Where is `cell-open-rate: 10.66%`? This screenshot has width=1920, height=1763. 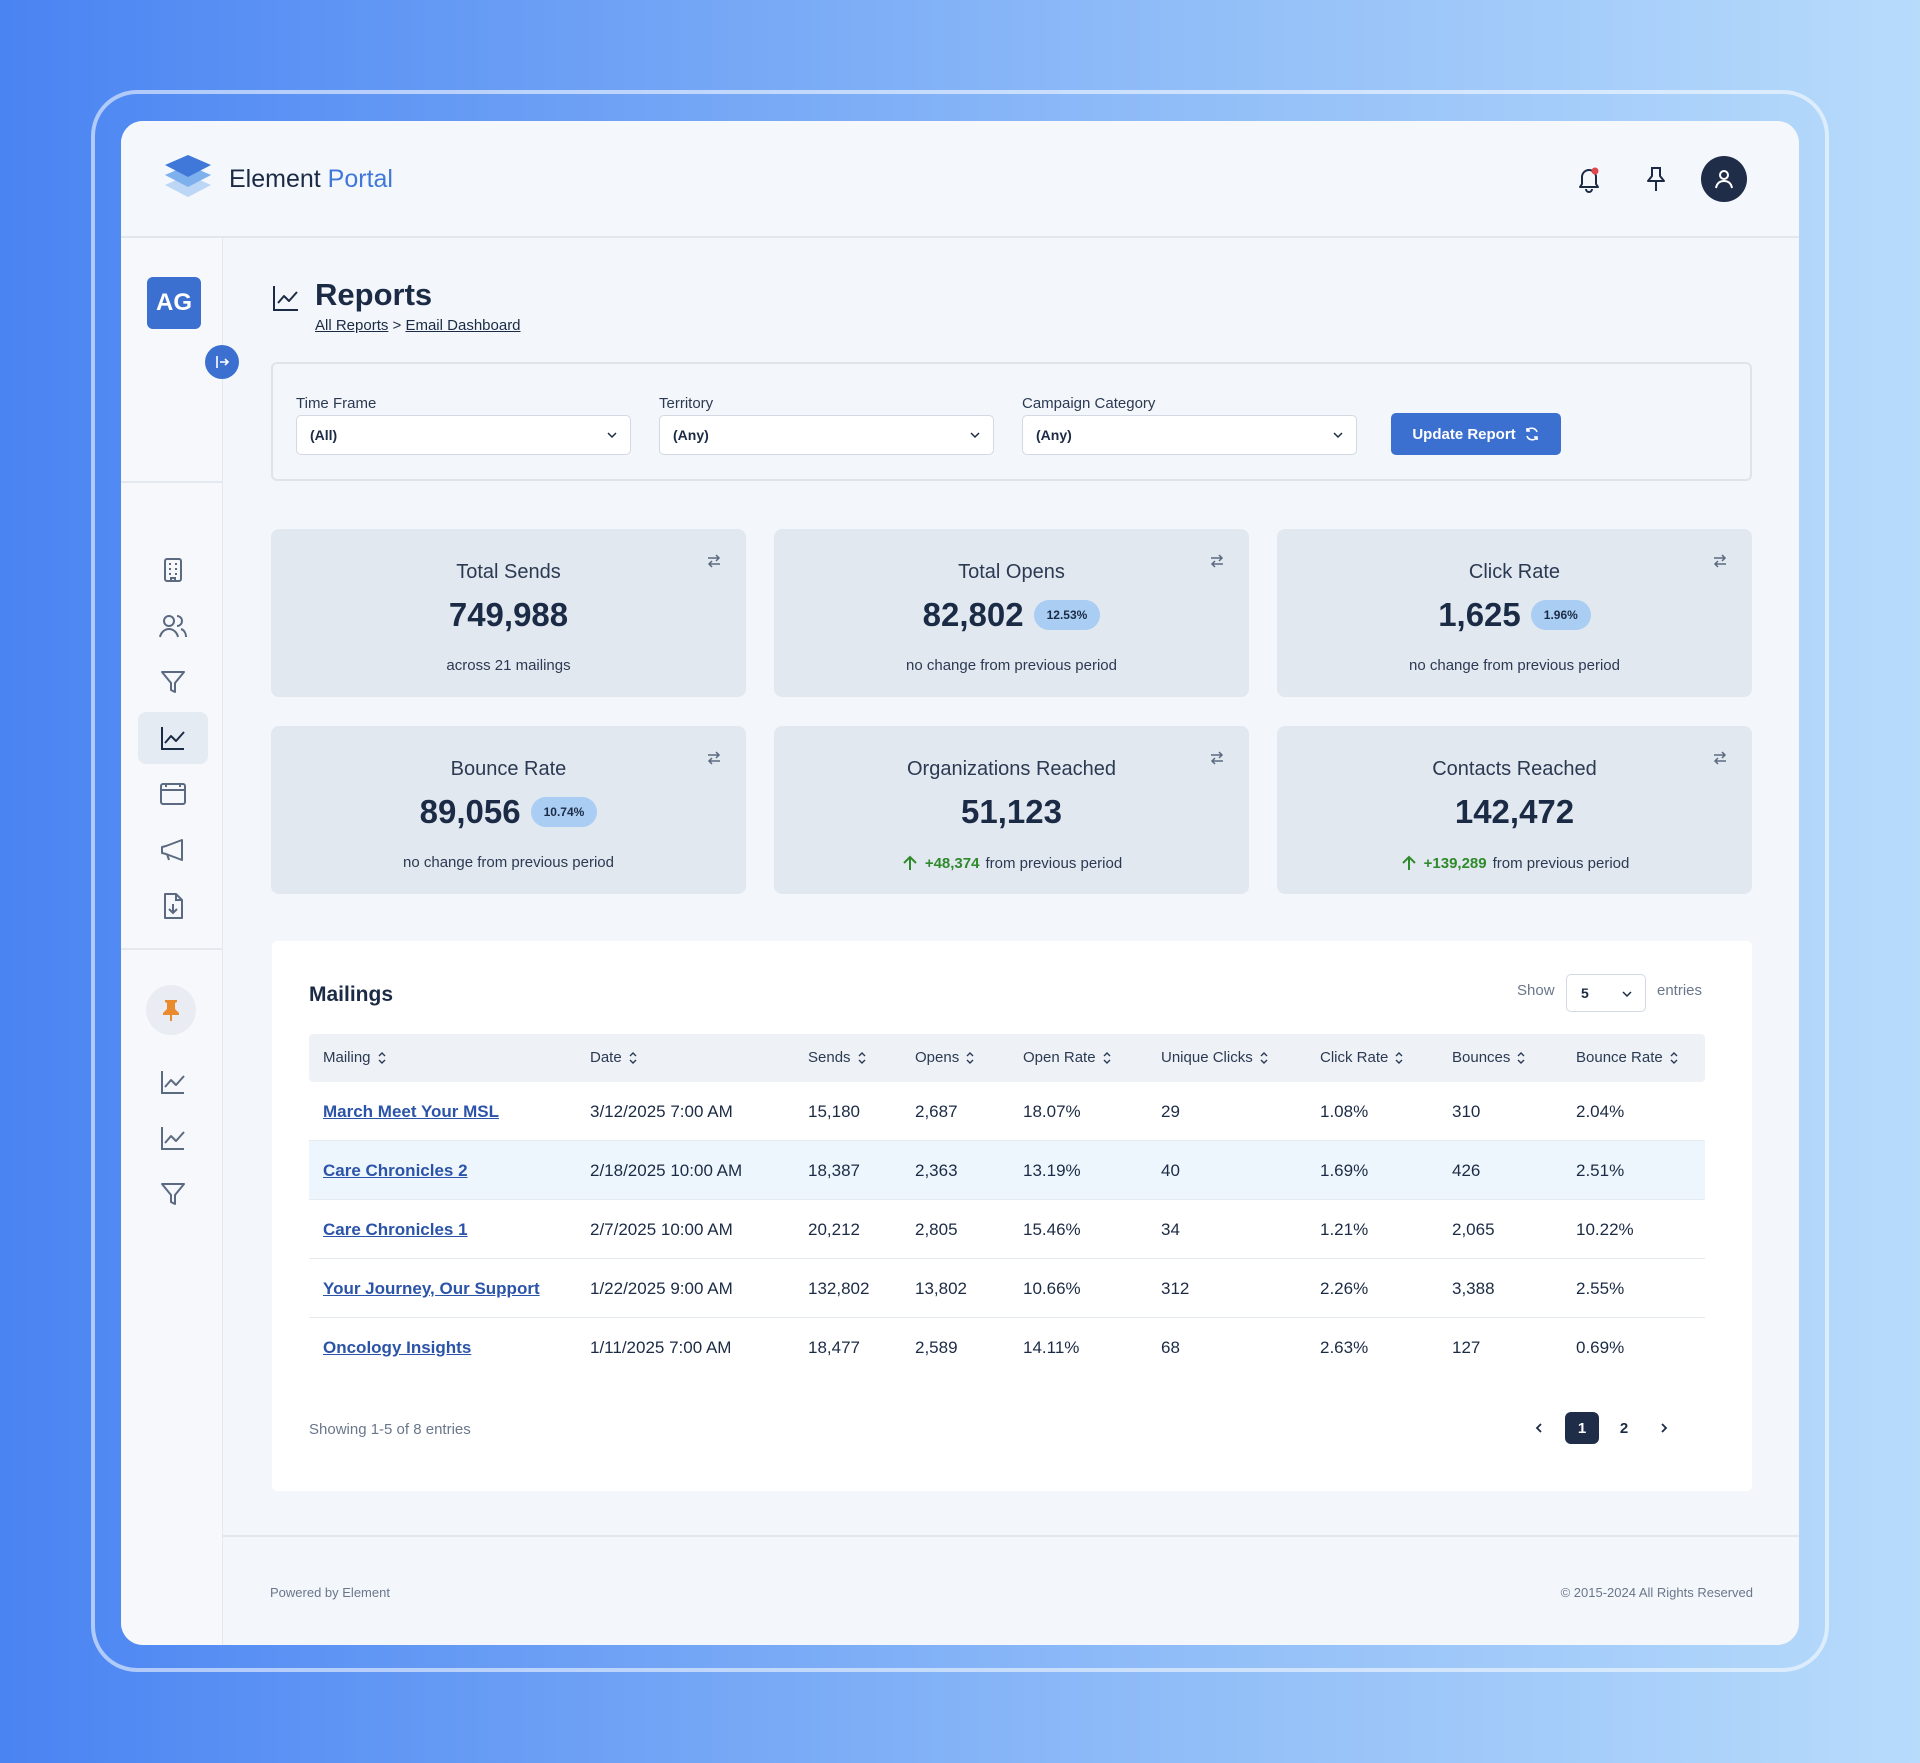 cell-open-rate: 10.66% is located at coordinates (1052, 1288).